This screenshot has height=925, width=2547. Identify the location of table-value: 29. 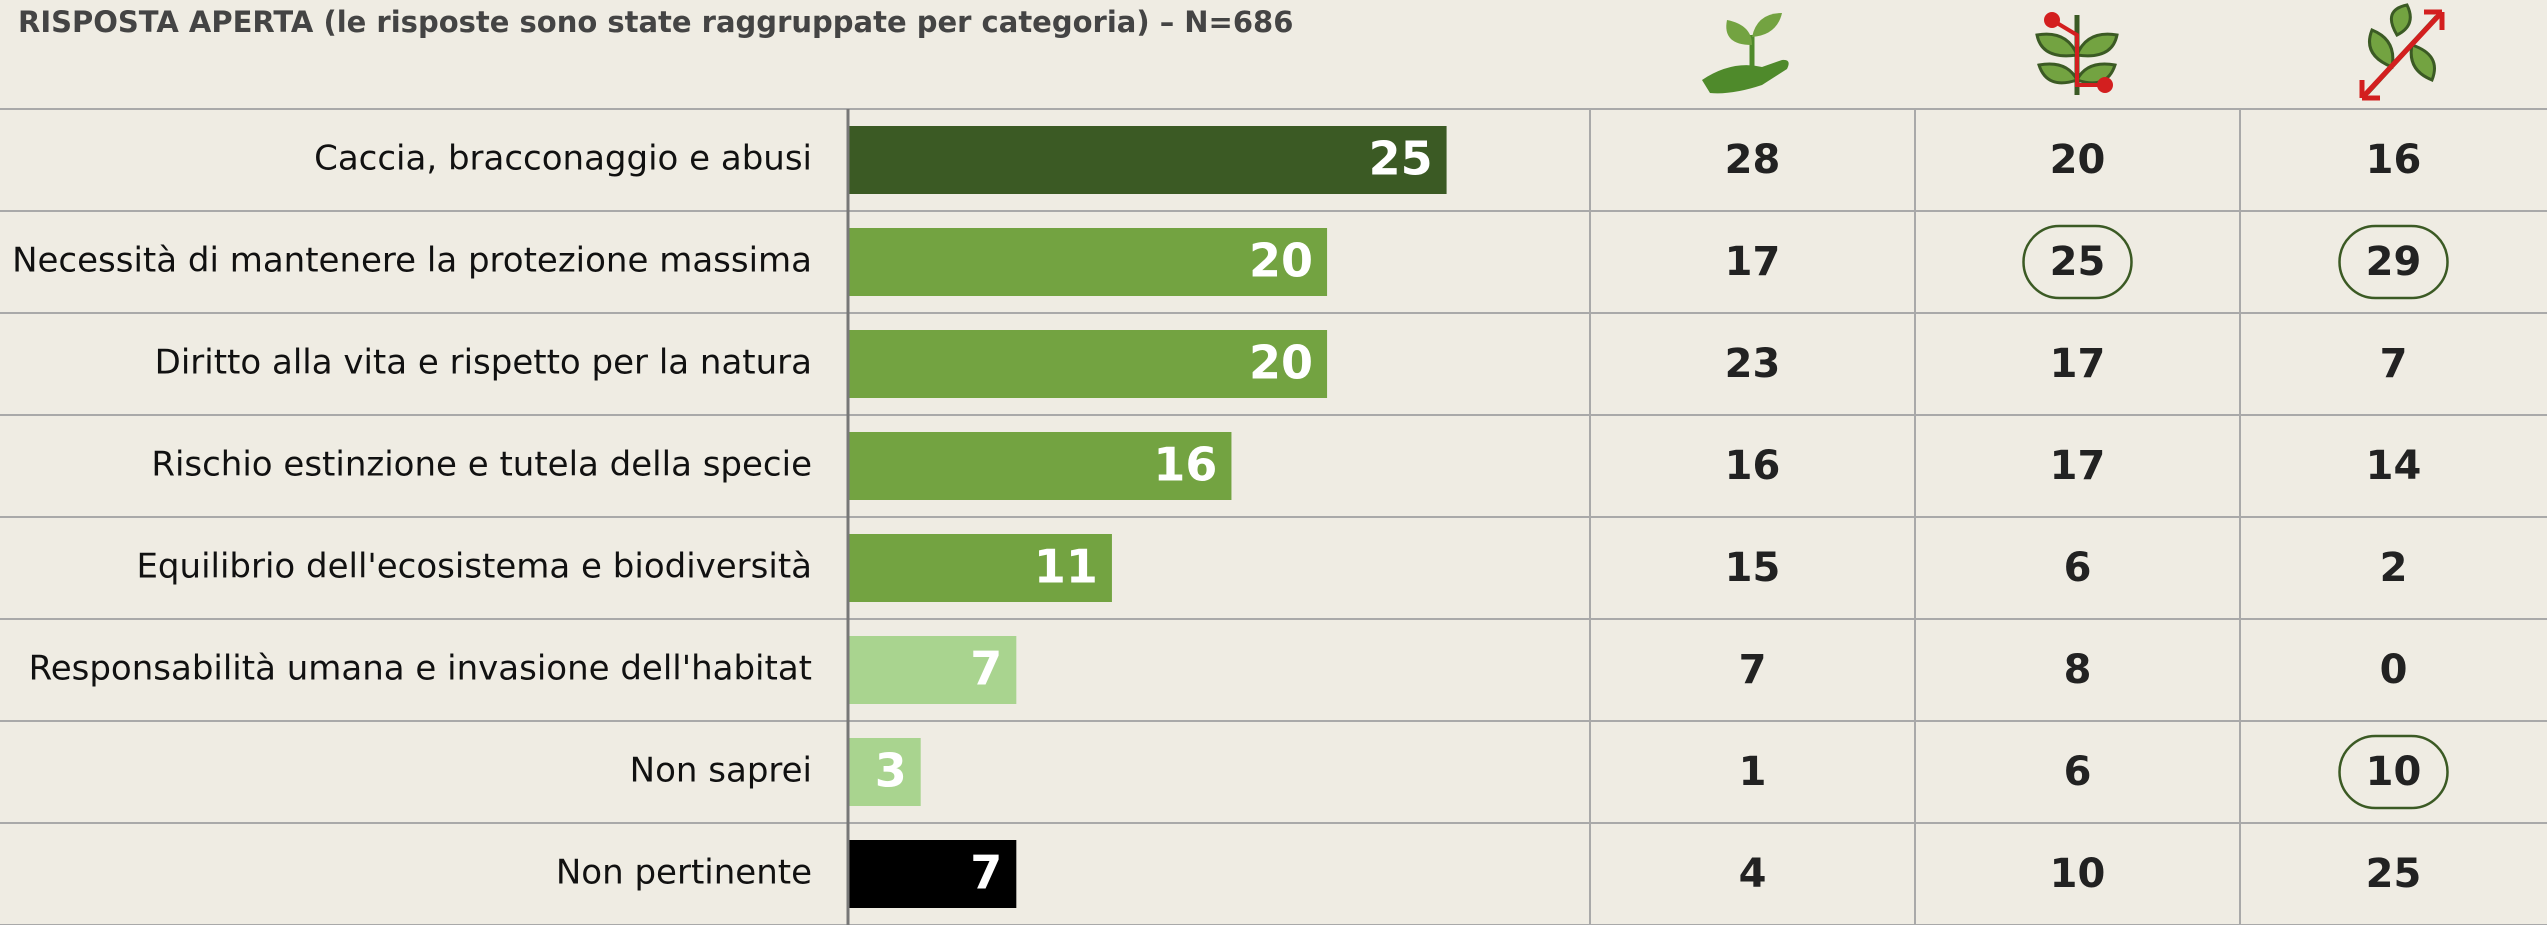
(2394, 262).